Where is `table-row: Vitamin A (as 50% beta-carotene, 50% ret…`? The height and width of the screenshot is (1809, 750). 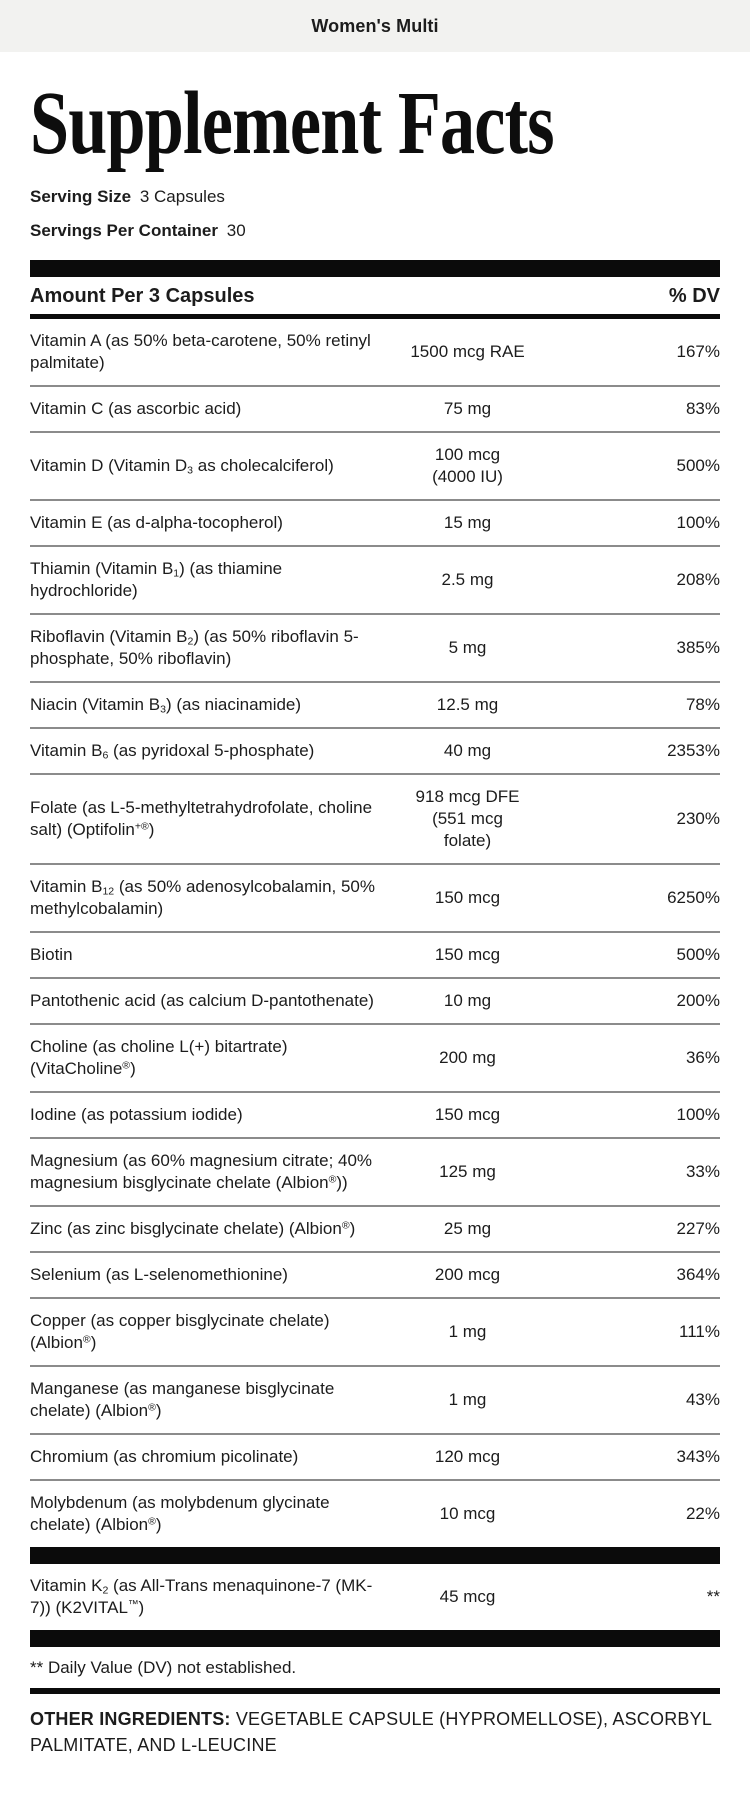 table-row: Vitamin A (as 50% beta-carotene, 50% ret… is located at coordinates (375, 353).